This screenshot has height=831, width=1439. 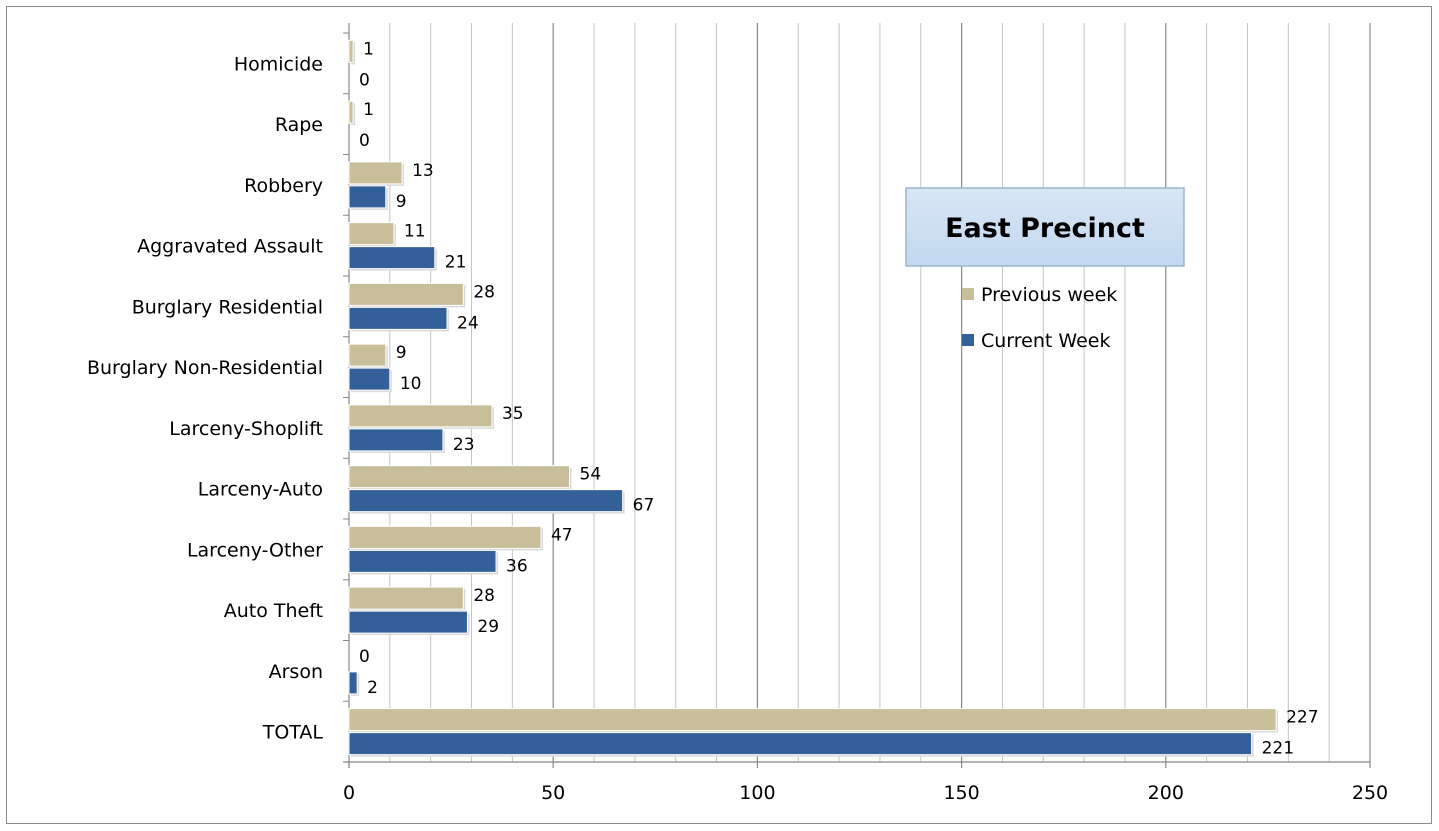 I want to click on bar-previous-week-rape, so click(x=351, y=112).